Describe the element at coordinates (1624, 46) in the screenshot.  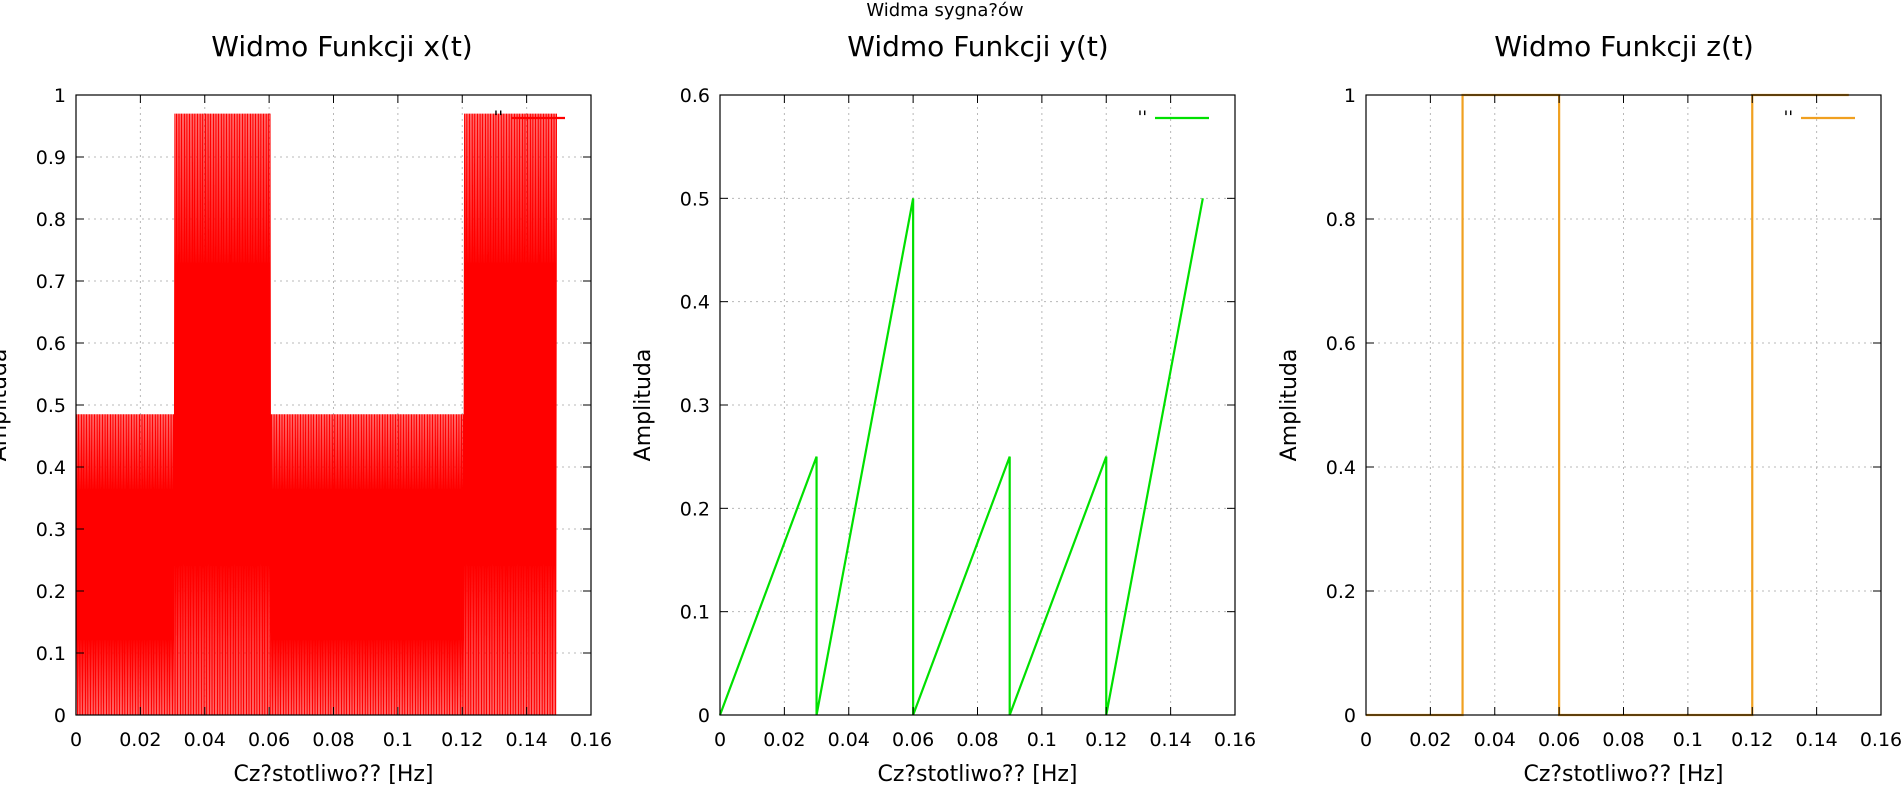
I see `chart-title: Widmo Funkcji z(t)` at that location.